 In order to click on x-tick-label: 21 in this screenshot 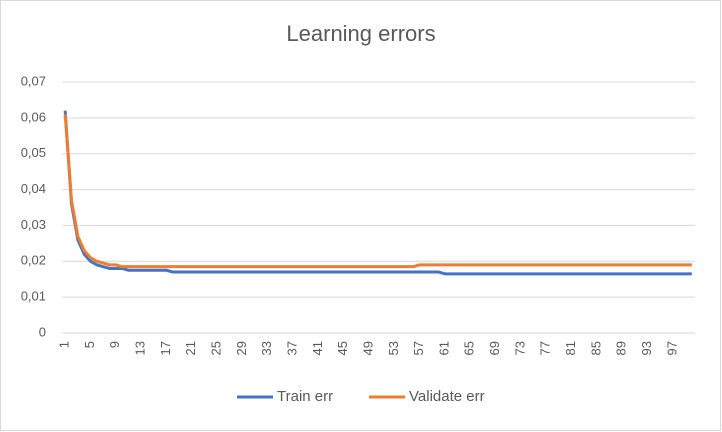, I will do `click(190, 348)`.